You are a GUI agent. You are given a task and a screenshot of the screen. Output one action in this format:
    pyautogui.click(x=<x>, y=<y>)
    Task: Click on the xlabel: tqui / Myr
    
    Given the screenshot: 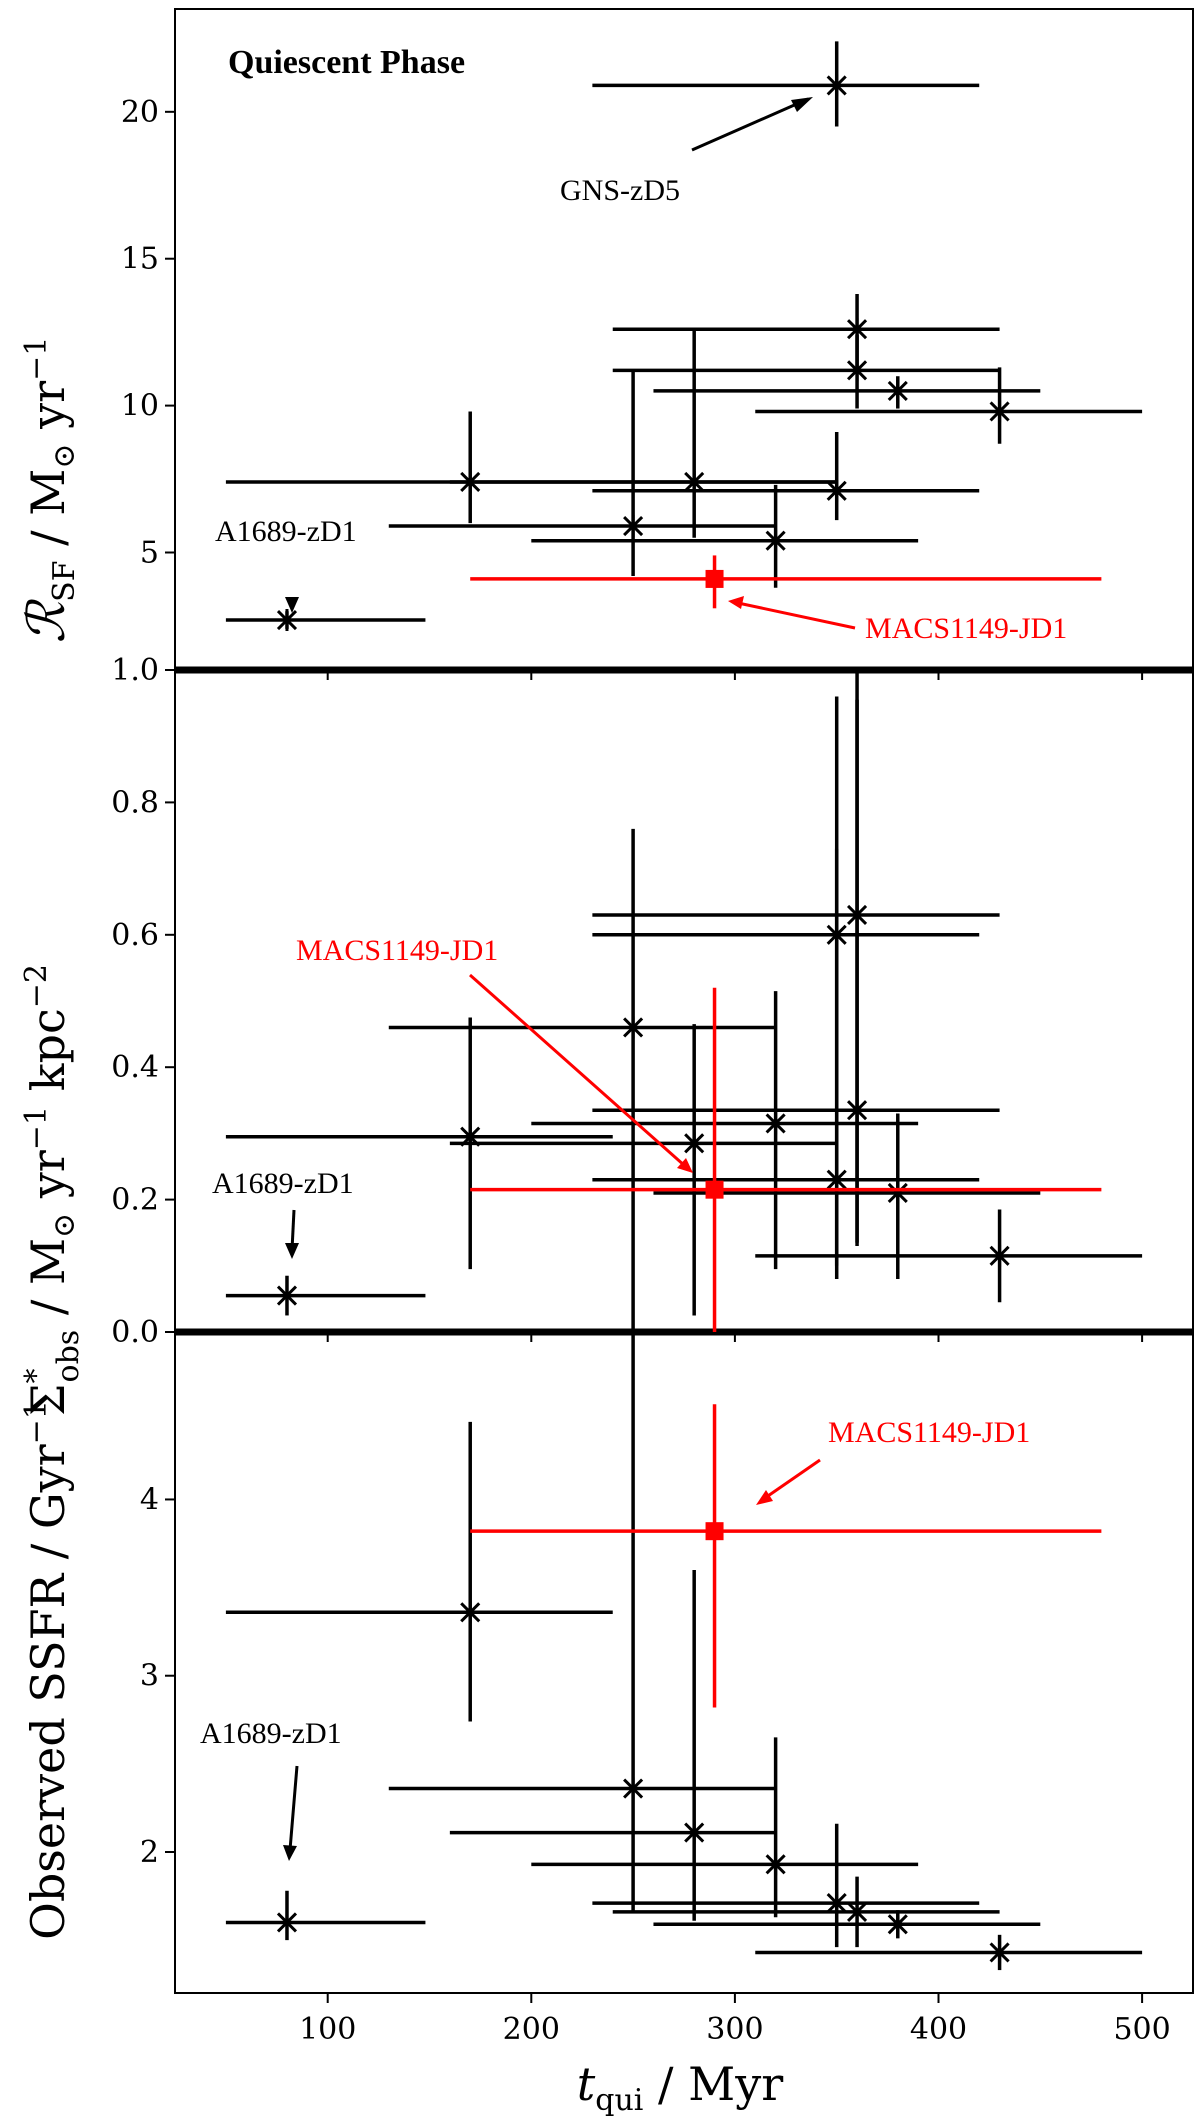 What is the action you would take?
    pyautogui.click(x=680, y=2087)
    